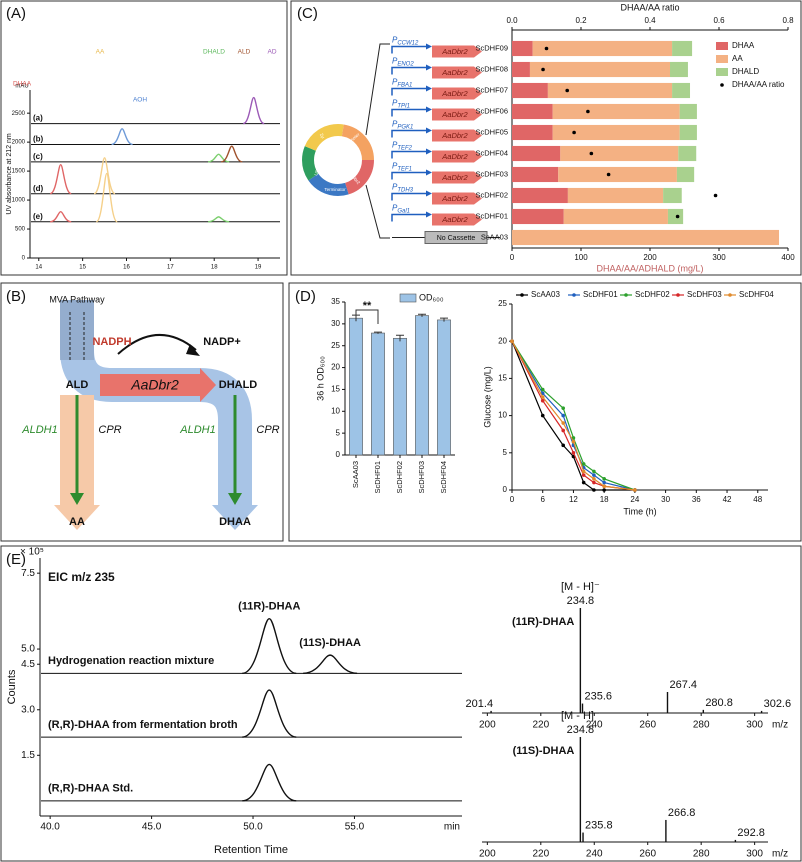 The height and width of the screenshot is (862, 802). What do you see at coordinates (456, 237) in the screenshot?
I see `empty-cassette` at bounding box center [456, 237].